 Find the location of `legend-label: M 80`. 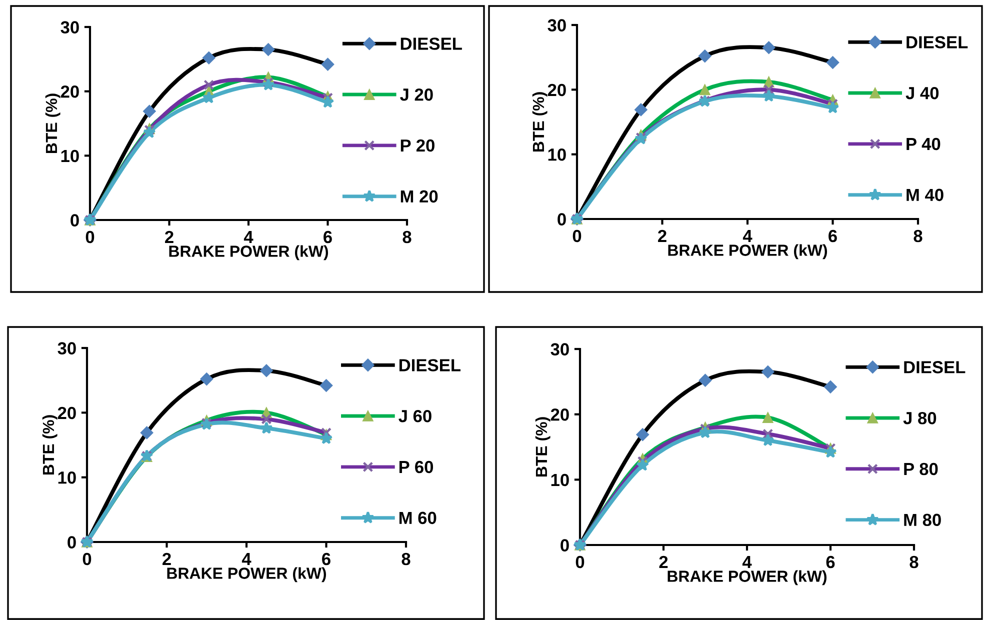

legend-label: M 80 is located at coordinates (922, 520).